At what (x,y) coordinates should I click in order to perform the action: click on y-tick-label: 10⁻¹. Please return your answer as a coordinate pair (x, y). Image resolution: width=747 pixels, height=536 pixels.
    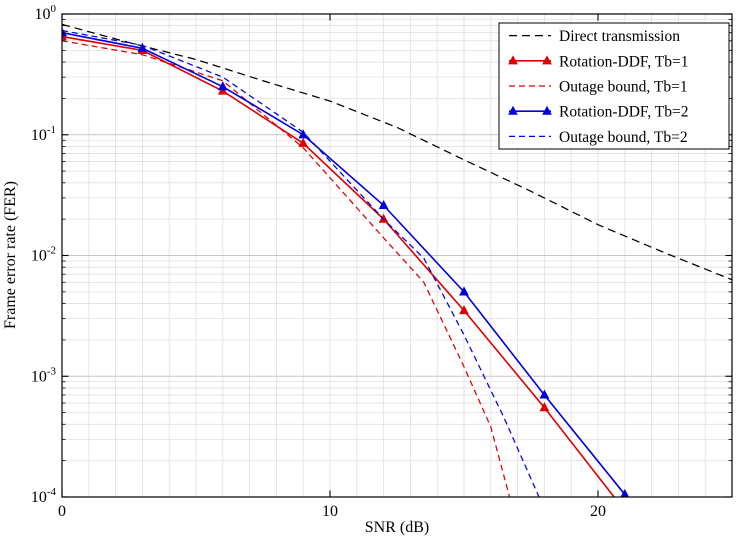
    Looking at the image, I should click on (43, 134).